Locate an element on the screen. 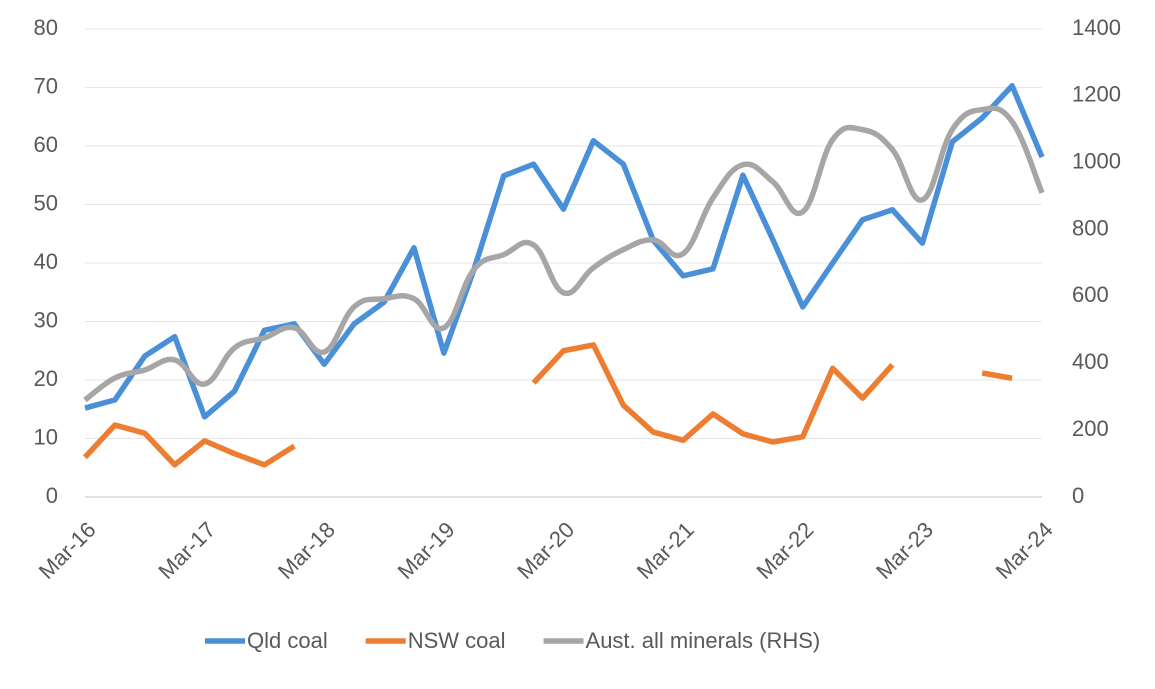 This screenshot has width=1155, height=689. y2-tick-label: 400 is located at coordinates (1090, 361).